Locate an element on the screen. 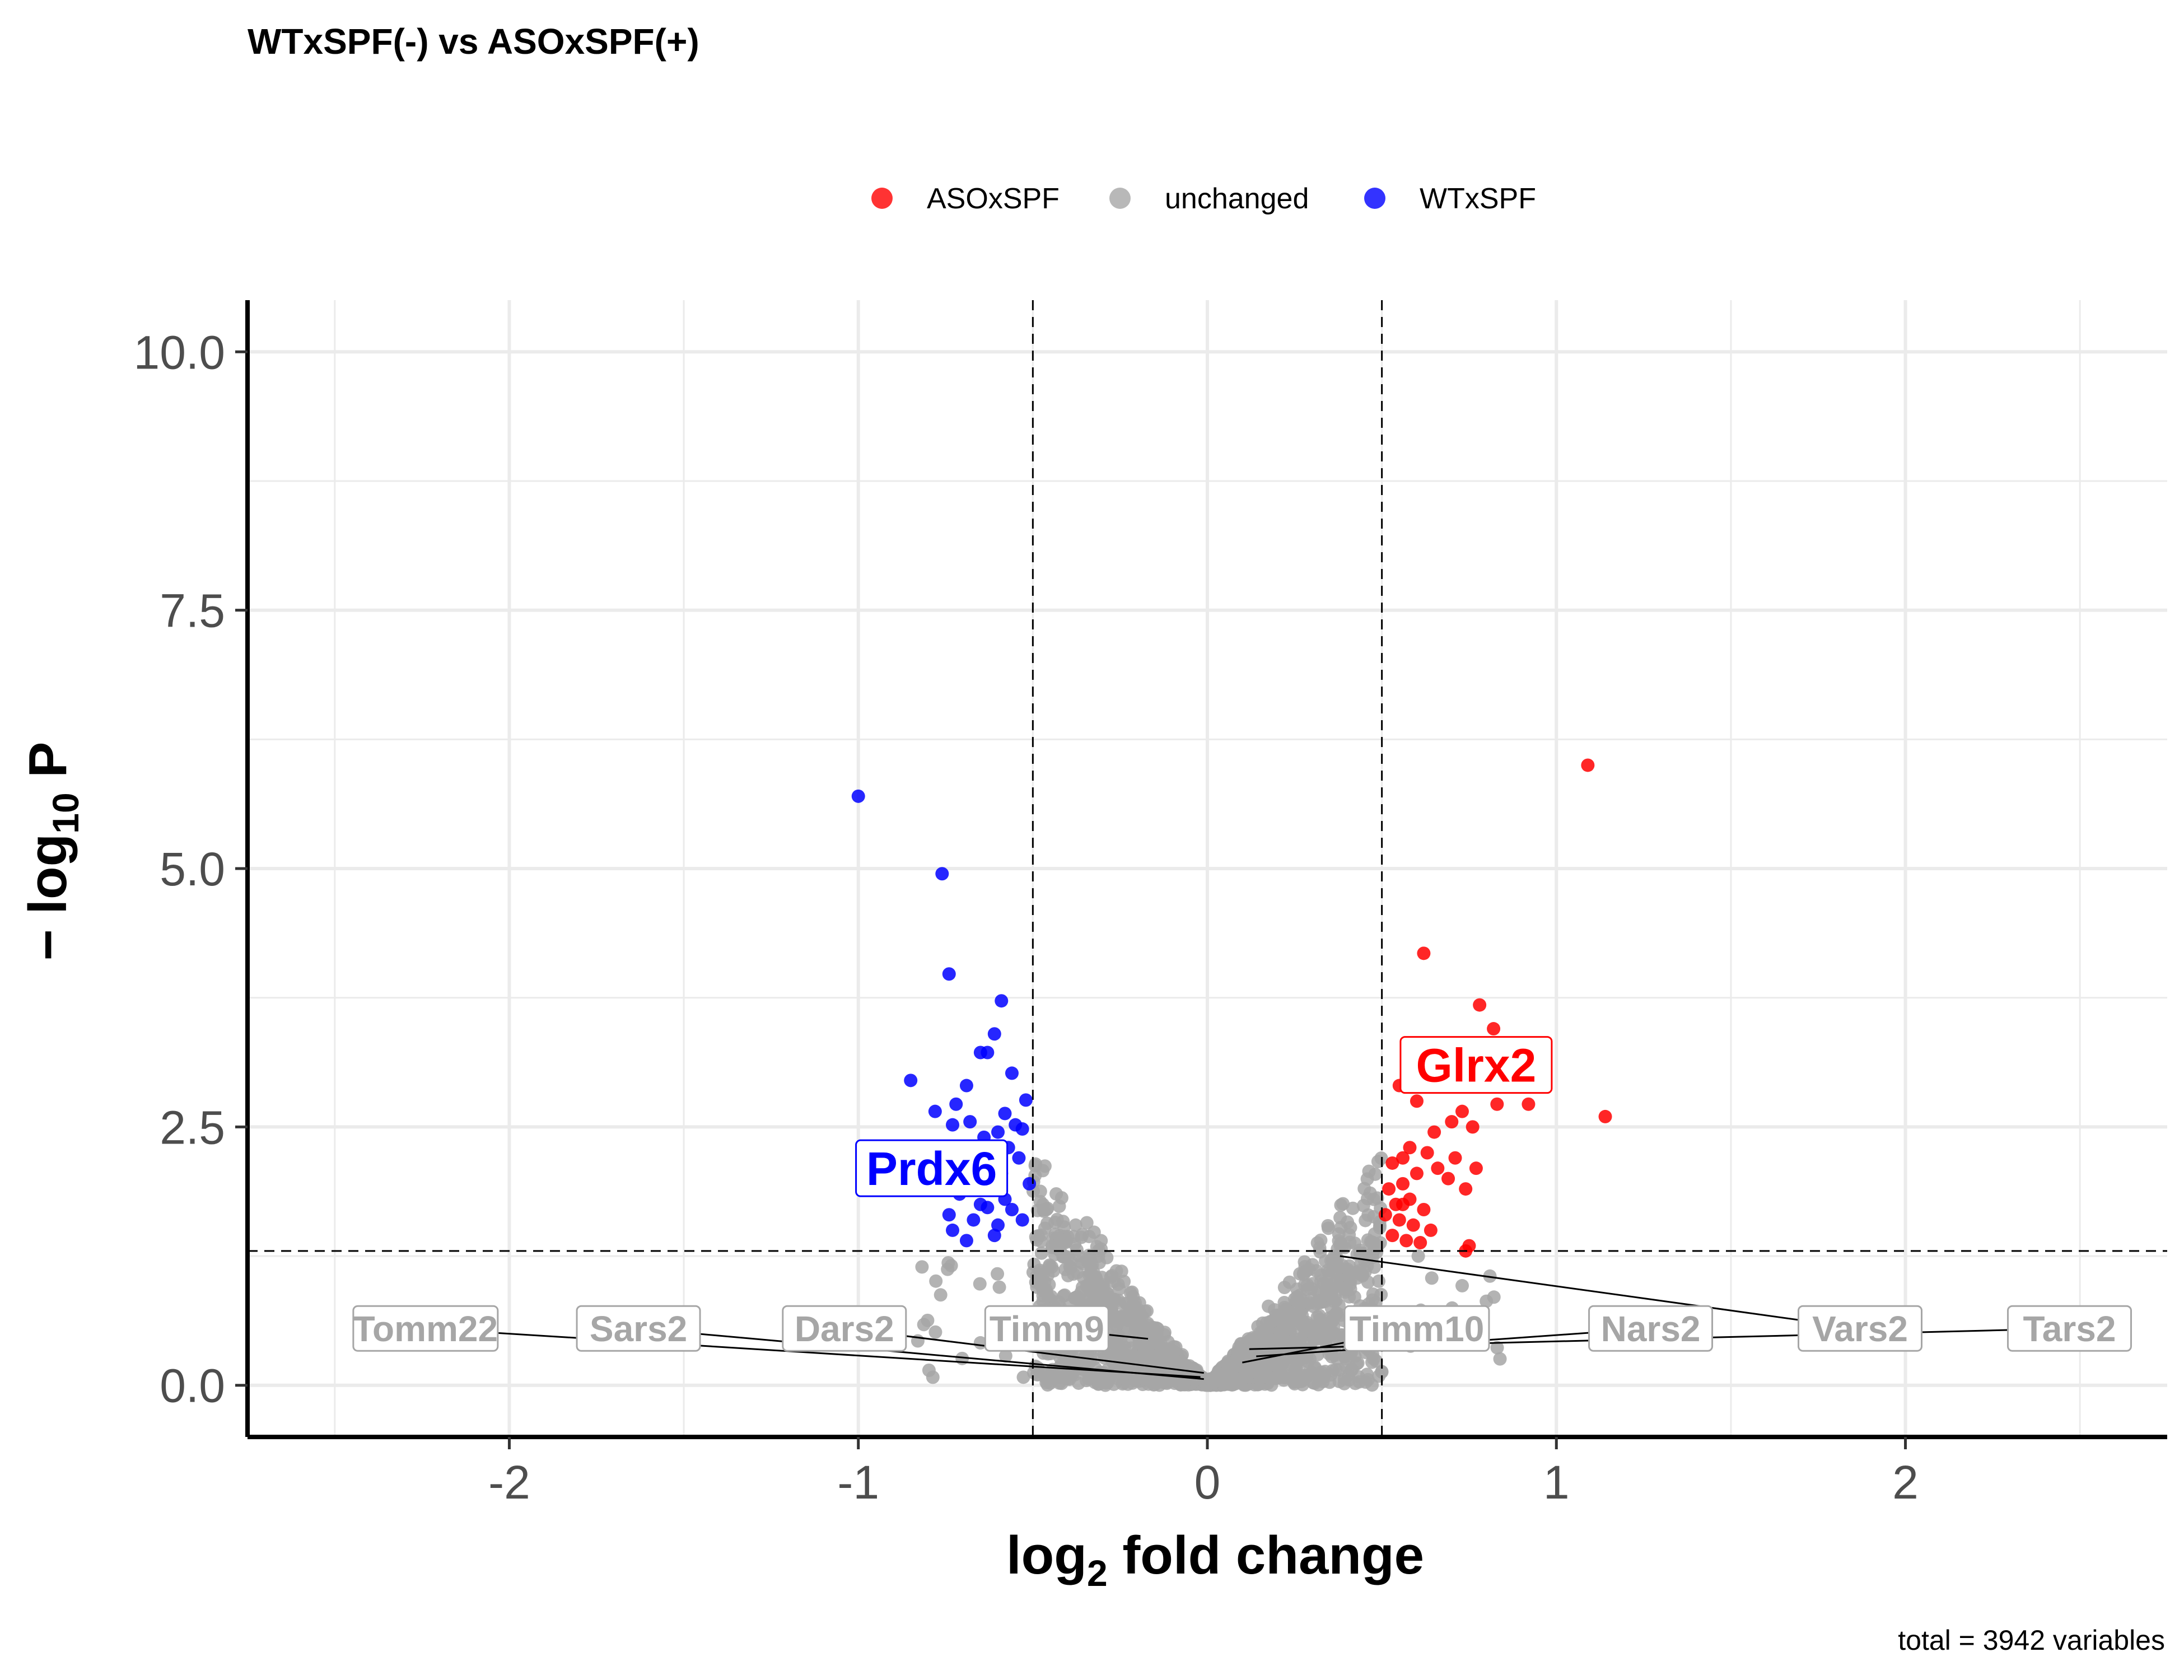  x-tick-label: 1 is located at coordinates (1557, 1483).